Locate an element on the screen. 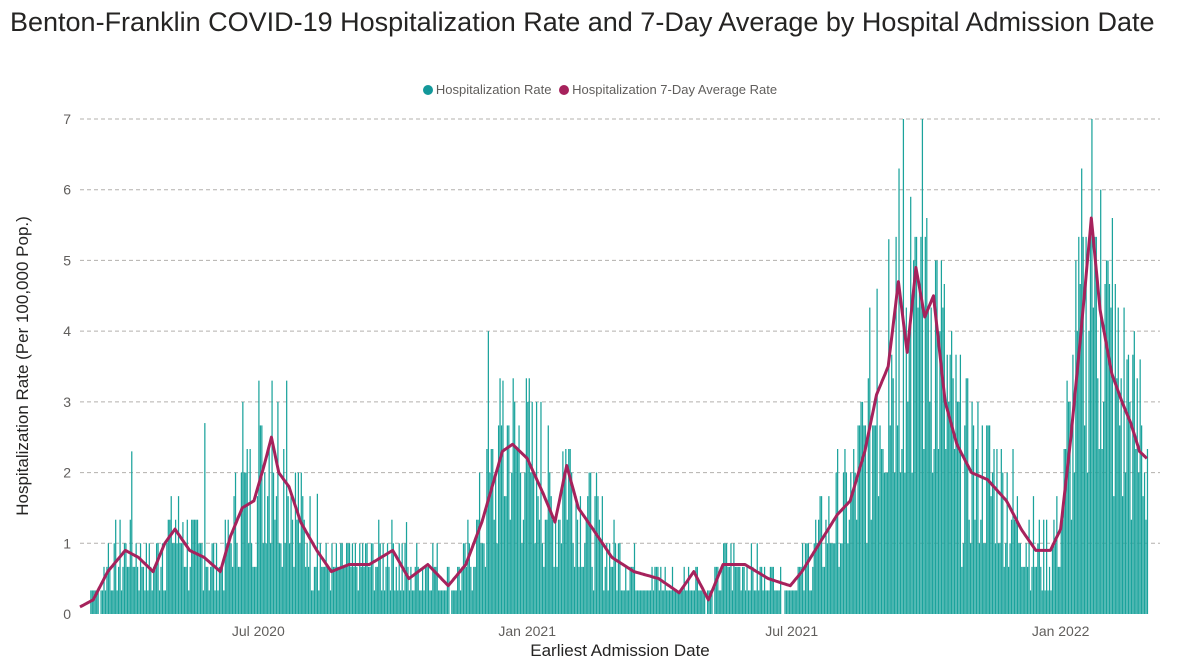 This screenshot has height=670, width=1200. legend-item-average: Hospitalization 7-Day Average Rate is located at coordinates (668, 89).